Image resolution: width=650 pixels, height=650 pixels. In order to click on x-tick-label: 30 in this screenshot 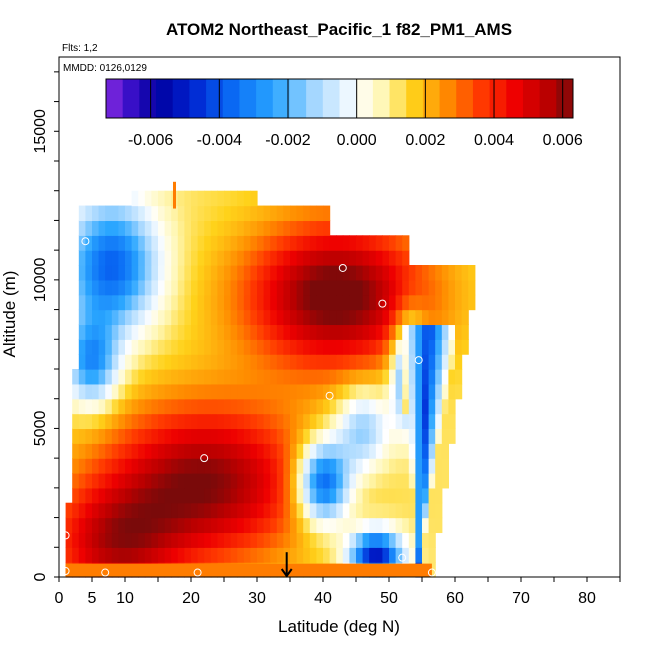, I will do `click(257, 598)`.